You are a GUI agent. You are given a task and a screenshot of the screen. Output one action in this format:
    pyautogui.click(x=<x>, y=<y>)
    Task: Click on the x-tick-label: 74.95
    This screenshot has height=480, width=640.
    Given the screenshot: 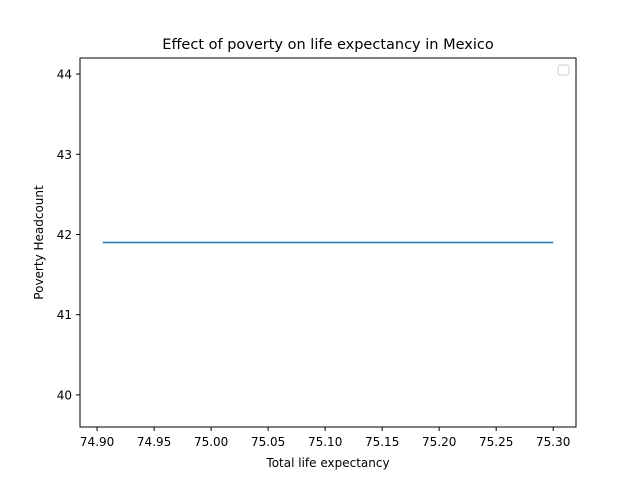 What is the action you would take?
    pyautogui.click(x=154, y=442)
    